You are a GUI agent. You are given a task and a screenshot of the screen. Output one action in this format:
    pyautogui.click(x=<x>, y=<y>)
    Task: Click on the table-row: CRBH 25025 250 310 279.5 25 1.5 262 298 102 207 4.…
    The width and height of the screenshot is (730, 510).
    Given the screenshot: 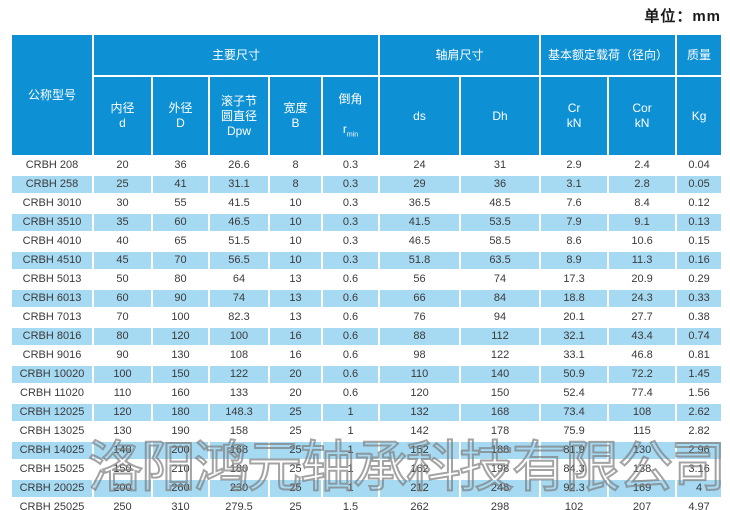 What is the action you would take?
    pyautogui.click(x=367, y=503)
    